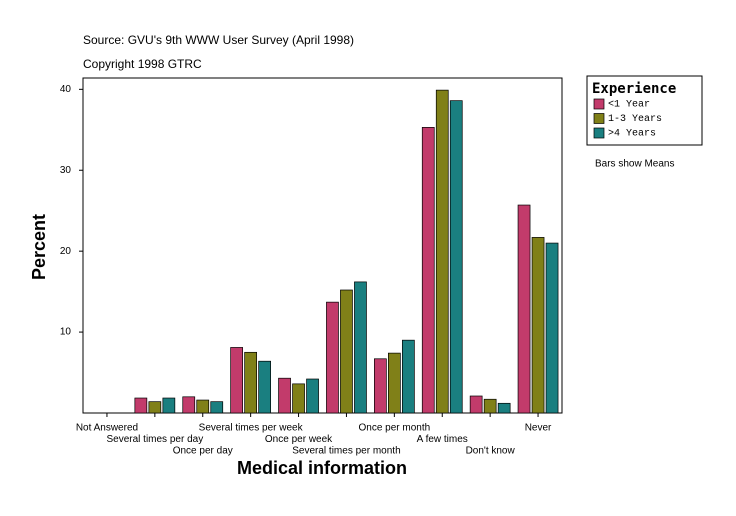  Describe the element at coordinates (635, 119) in the screenshot. I see `legend-label: 1-3 Years` at that location.